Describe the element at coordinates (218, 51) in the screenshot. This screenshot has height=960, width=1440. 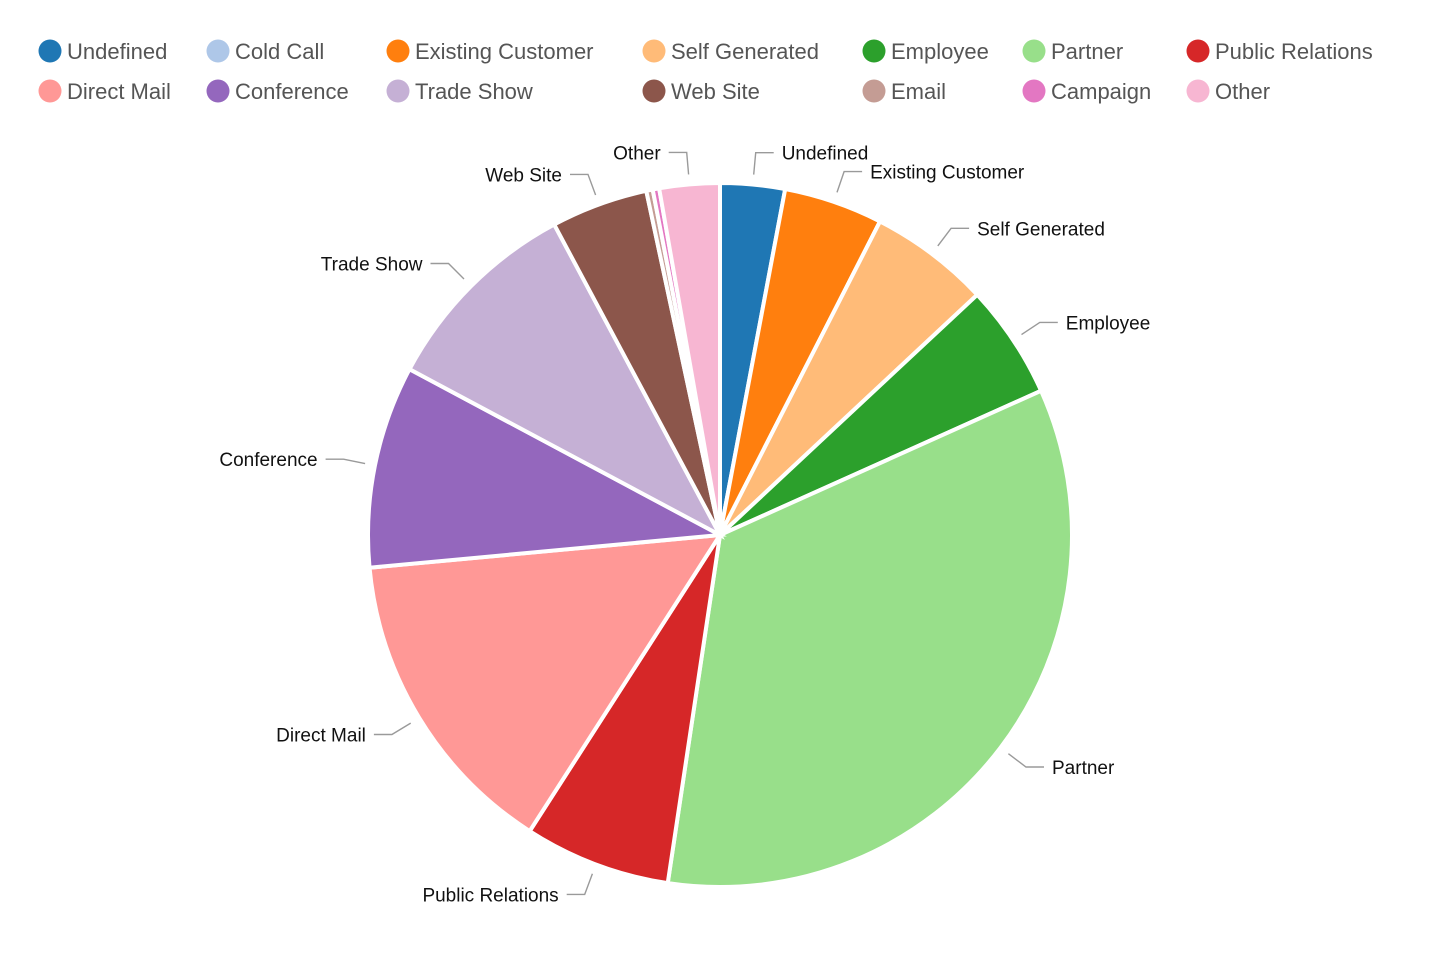
I see `legend-swatch-cold-call` at that location.